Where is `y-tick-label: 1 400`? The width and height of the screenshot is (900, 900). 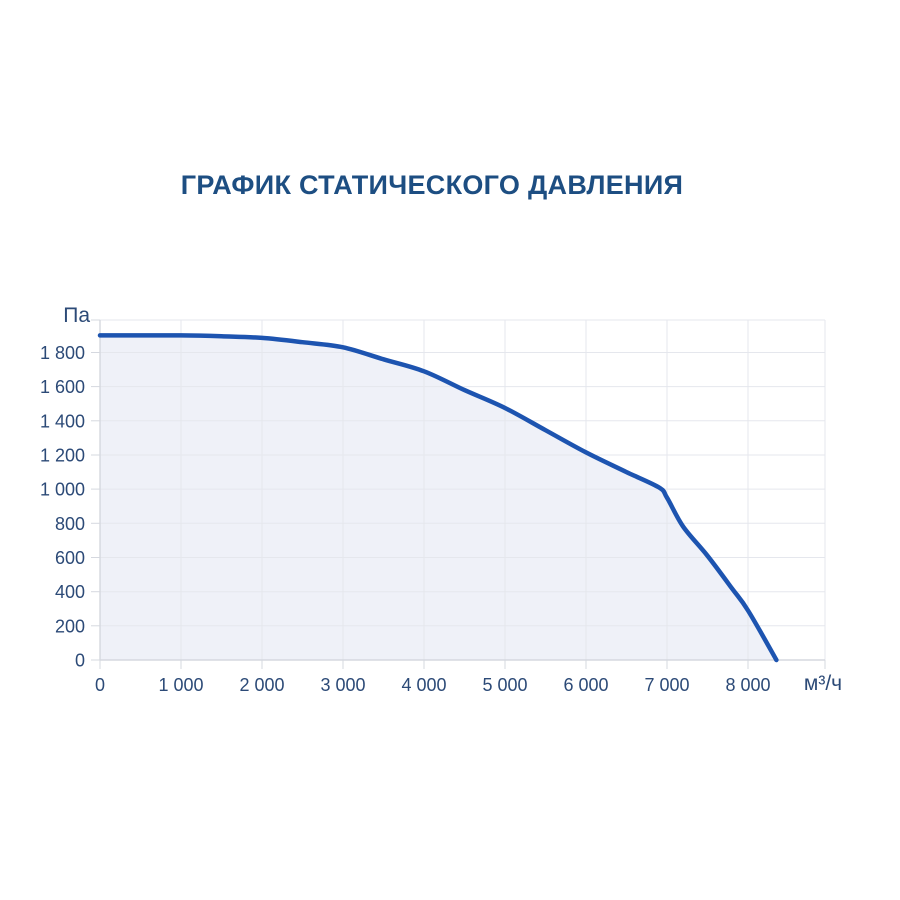 y-tick-label: 1 400 is located at coordinates (62, 421).